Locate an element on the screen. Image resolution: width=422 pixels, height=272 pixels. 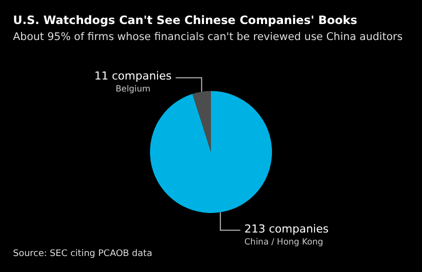
source-note: Source: SEC citing PCAOB data is located at coordinates (82, 254).